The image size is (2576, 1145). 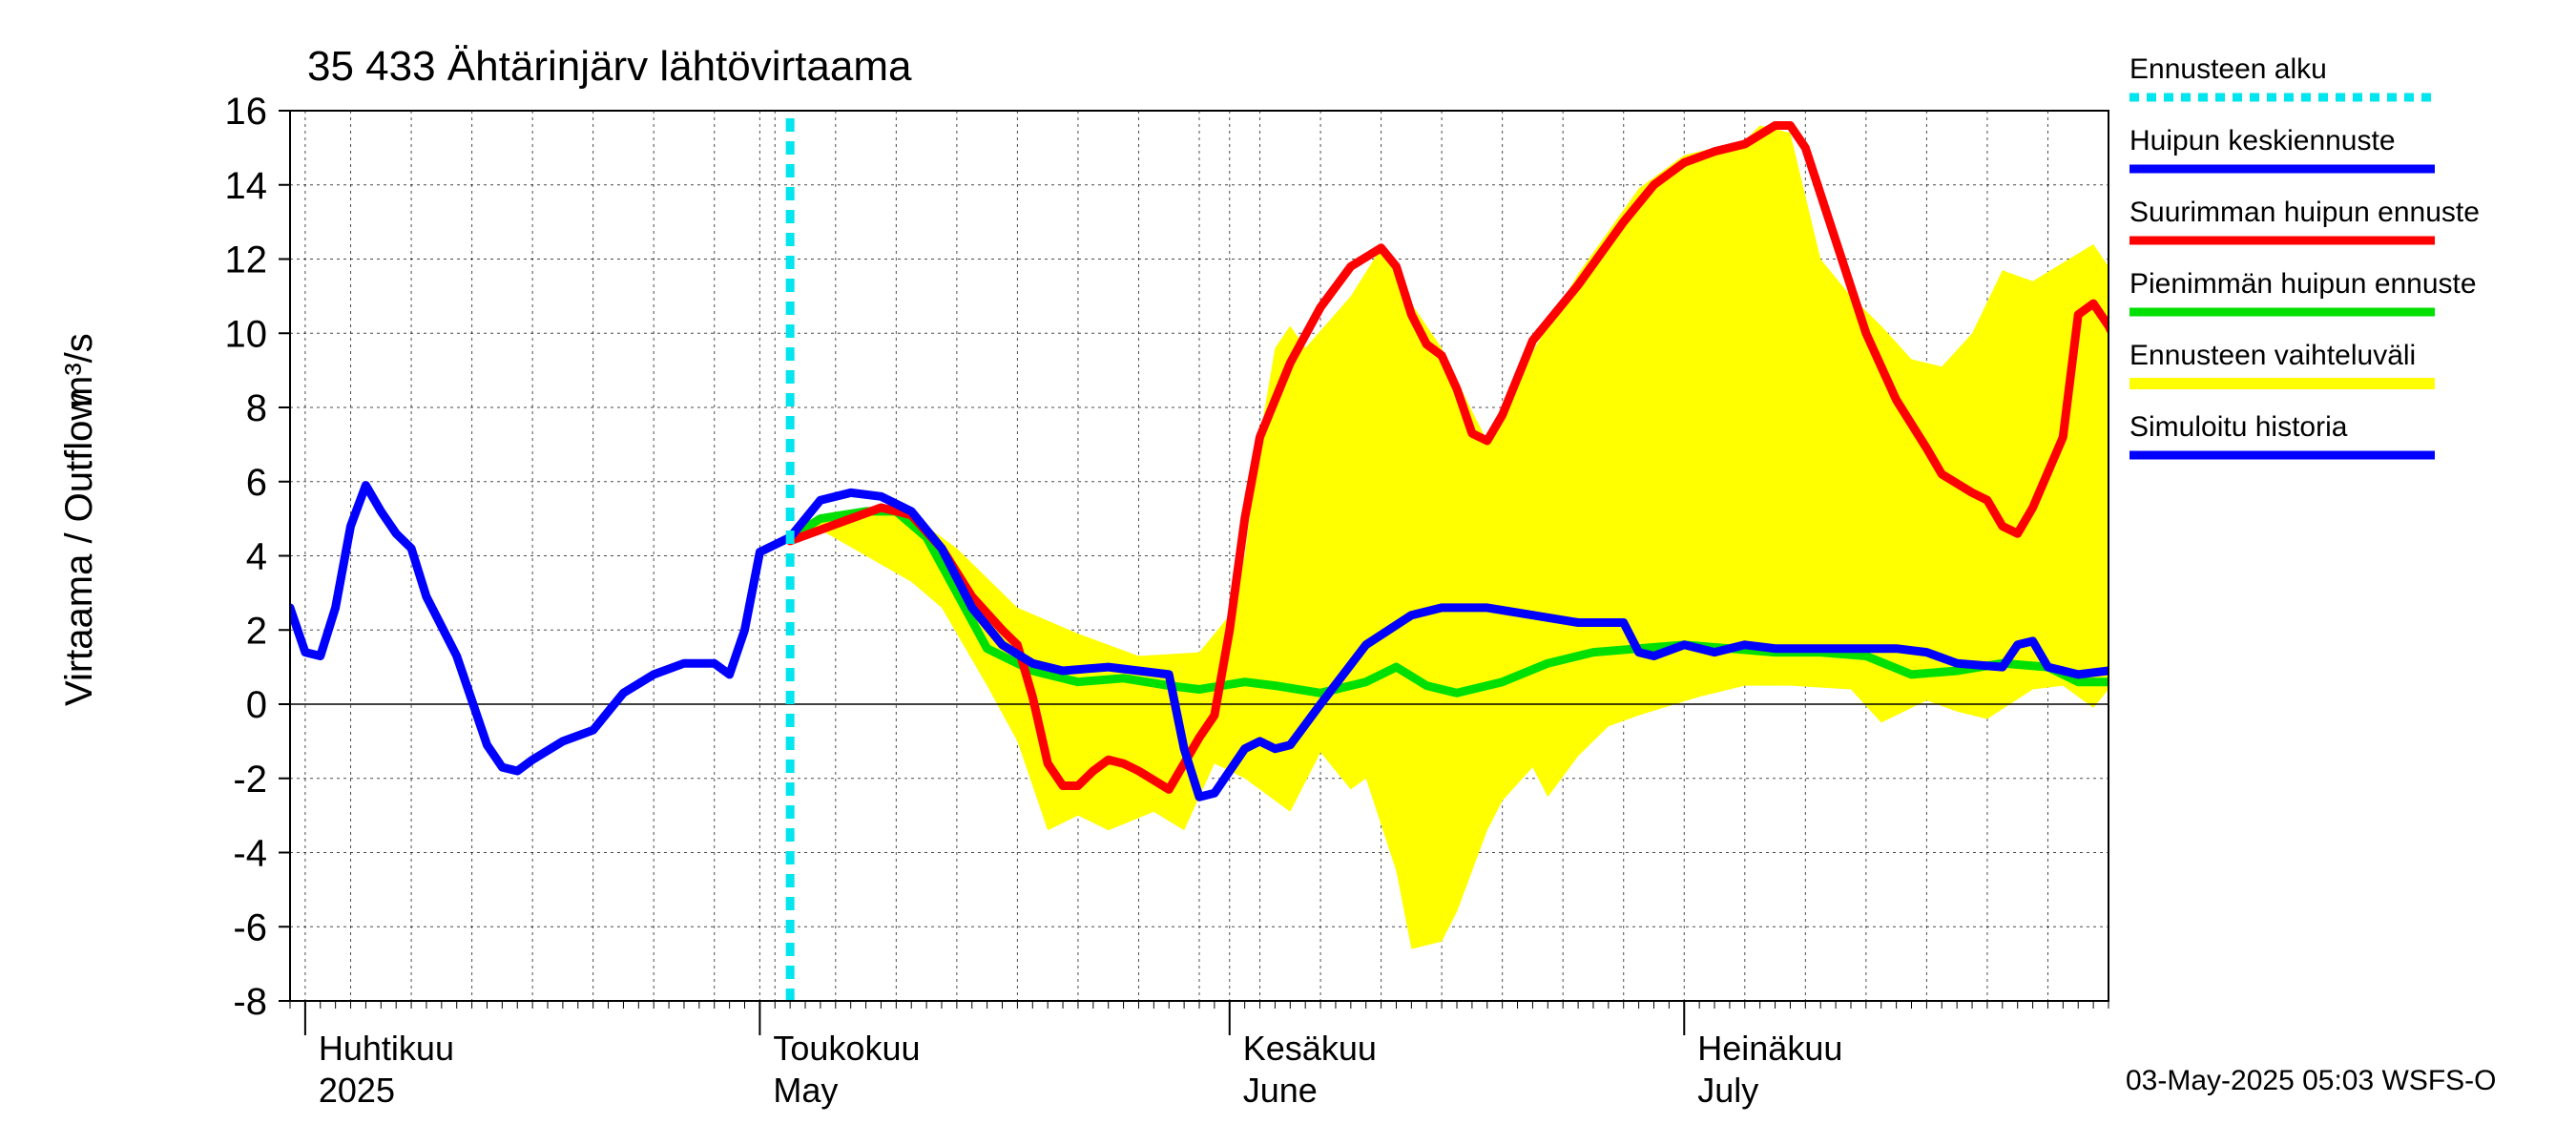 What do you see at coordinates (2304, 212) in the screenshot?
I see `legend-label-max: Suurimman huipun ennuste` at bounding box center [2304, 212].